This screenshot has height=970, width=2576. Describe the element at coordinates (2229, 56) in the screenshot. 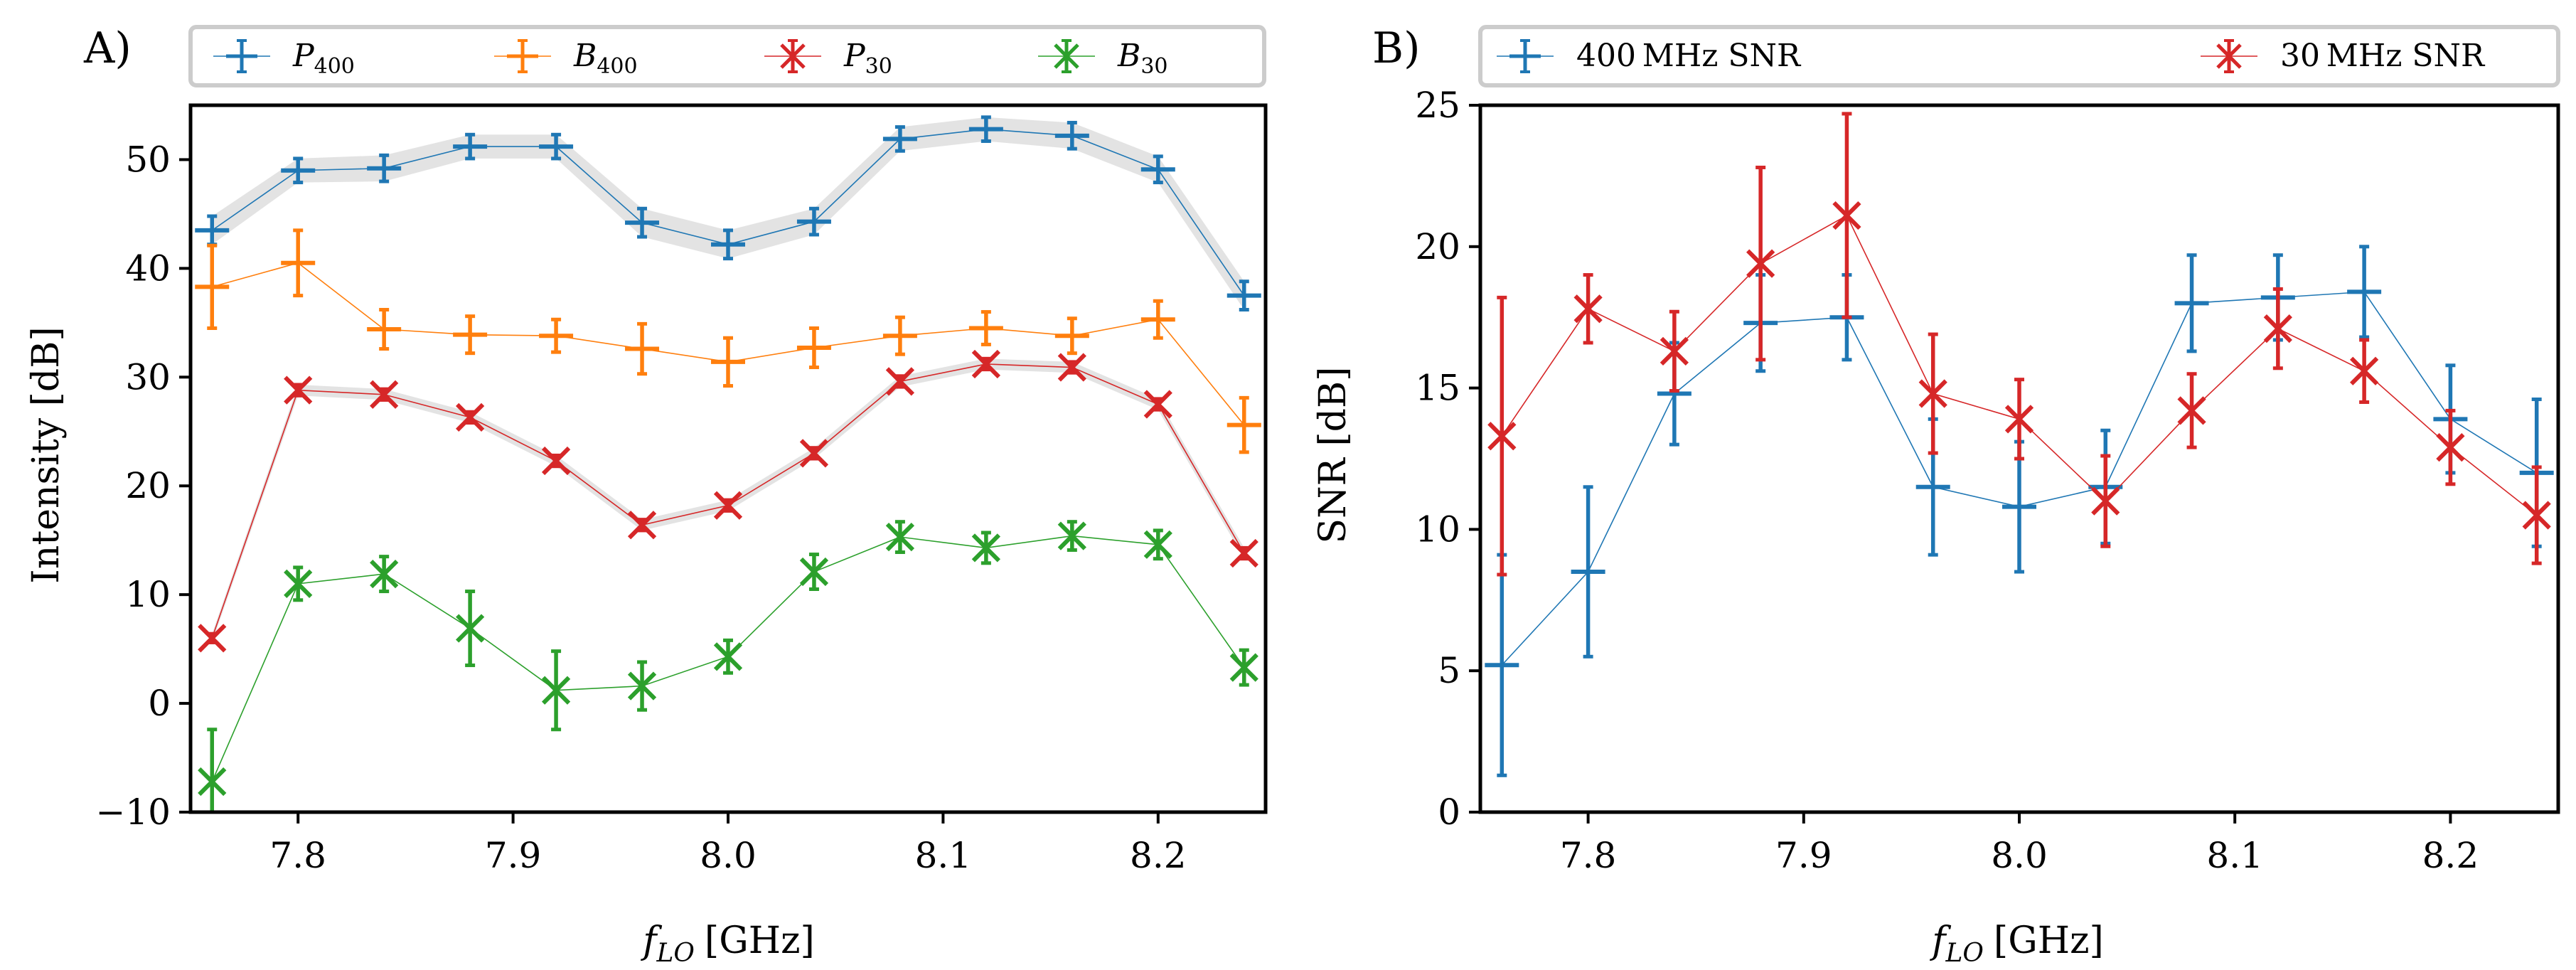

I see `panel-b-legend-marker-x` at that location.